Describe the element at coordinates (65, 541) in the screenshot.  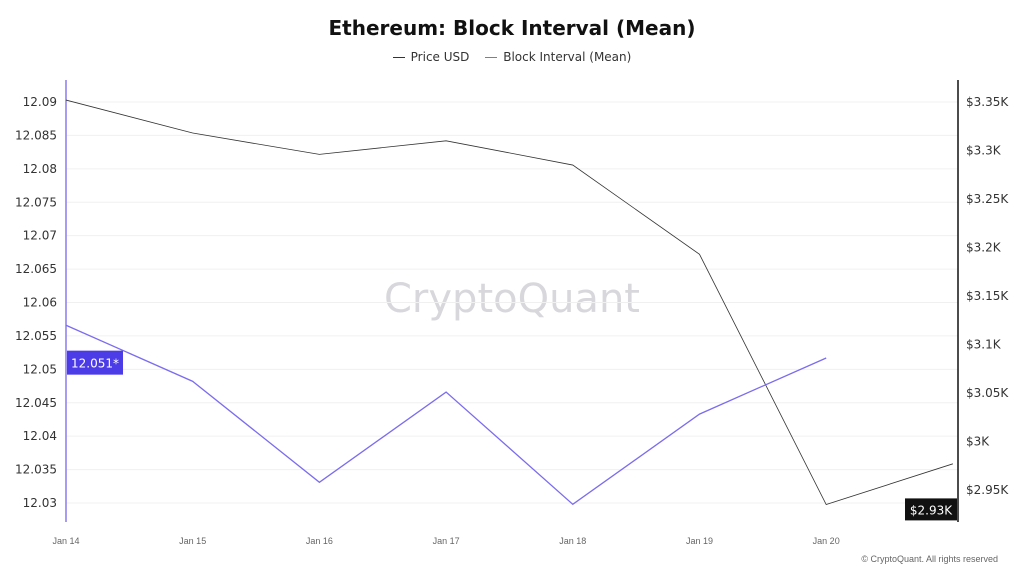
I see `x-tick-label: Jan 14` at that location.